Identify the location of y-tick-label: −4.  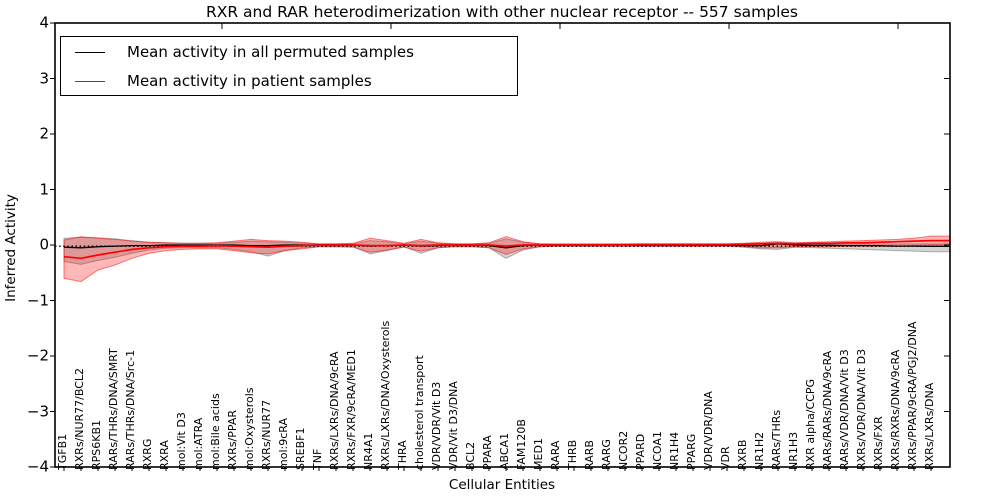
(37, 466).